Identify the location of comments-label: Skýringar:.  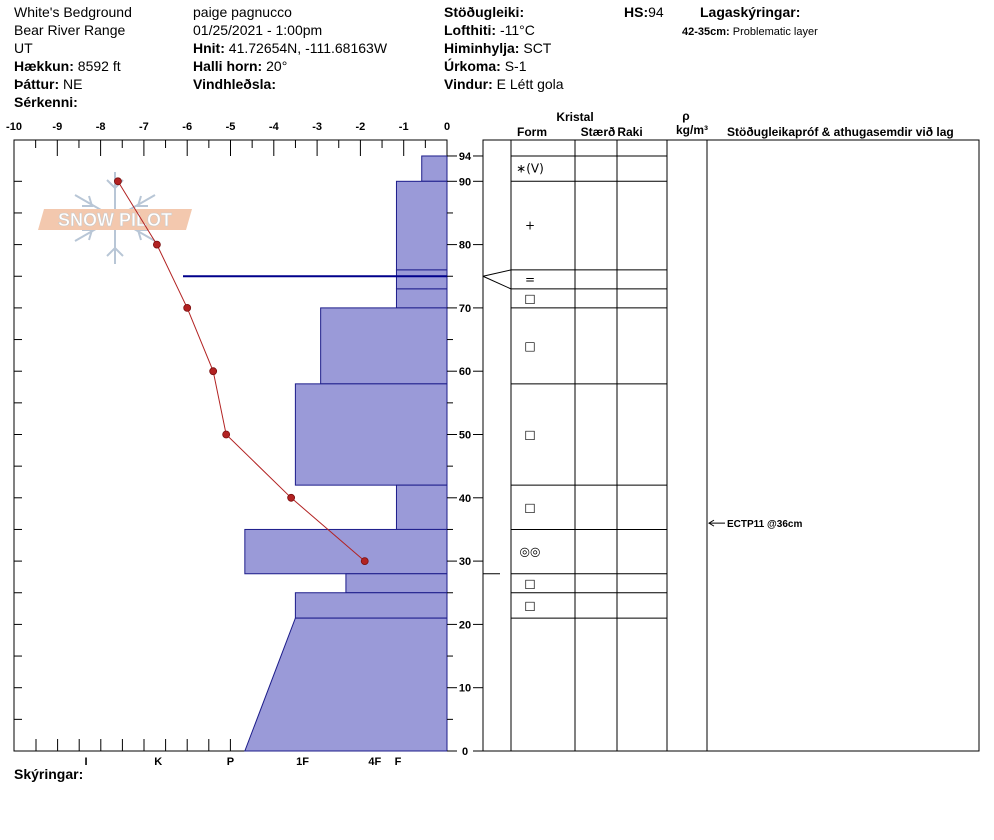
(49, 774).